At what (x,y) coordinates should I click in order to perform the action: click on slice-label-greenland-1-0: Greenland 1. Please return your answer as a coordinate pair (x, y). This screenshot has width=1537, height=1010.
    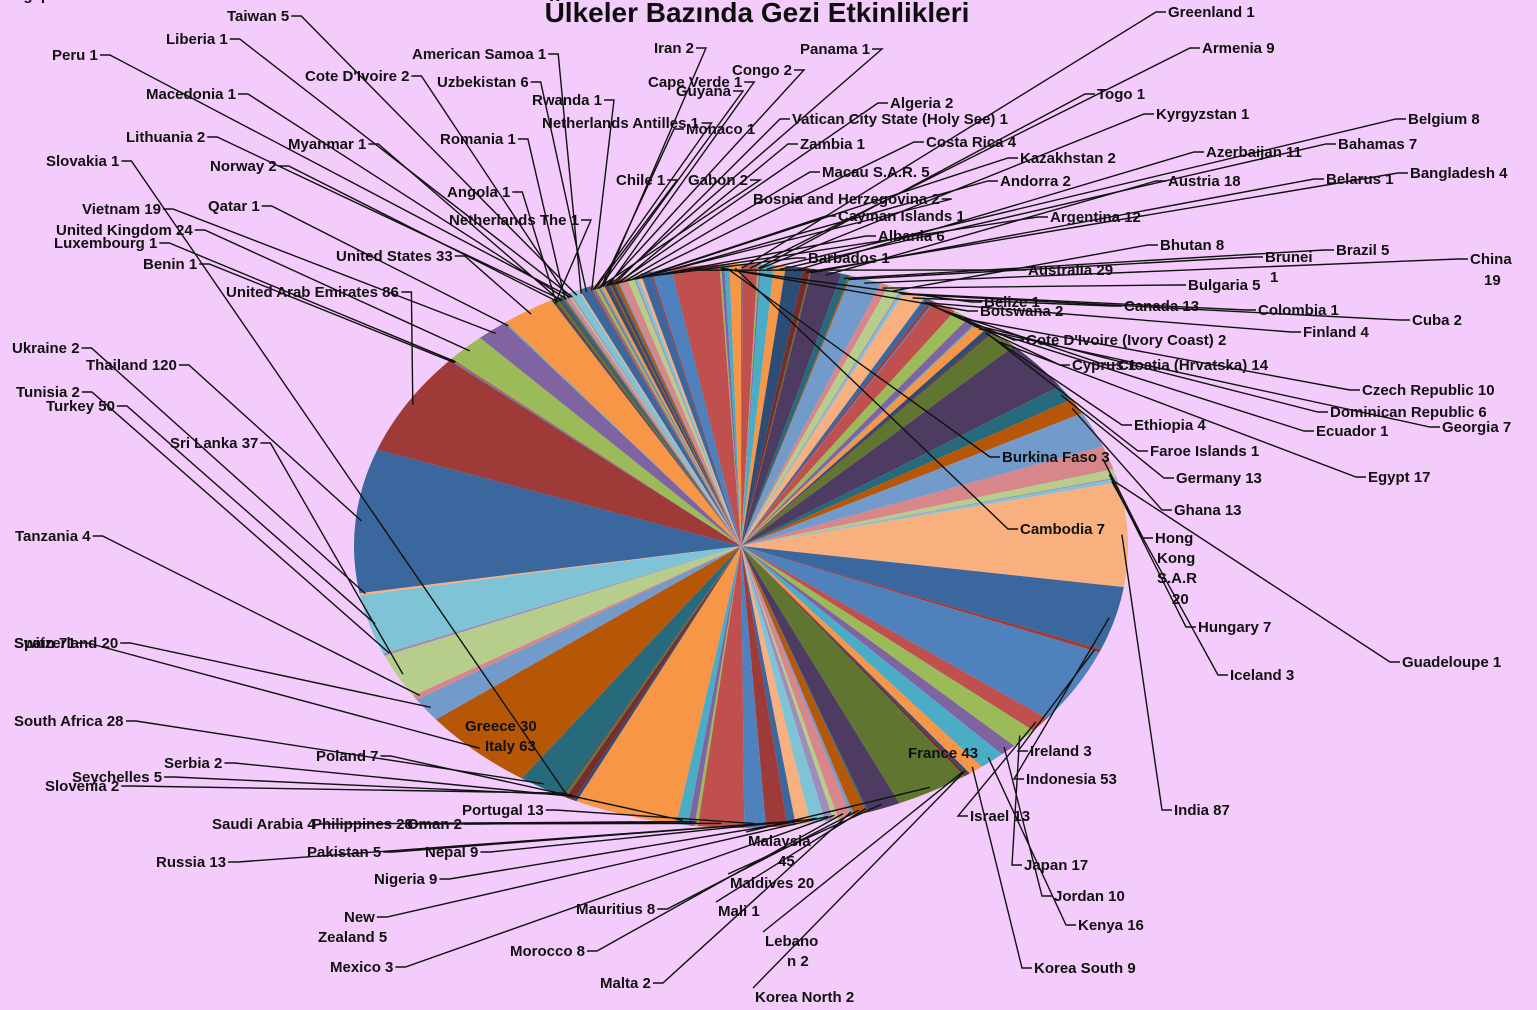
    Looking at the image, I should click on (1211, 12).